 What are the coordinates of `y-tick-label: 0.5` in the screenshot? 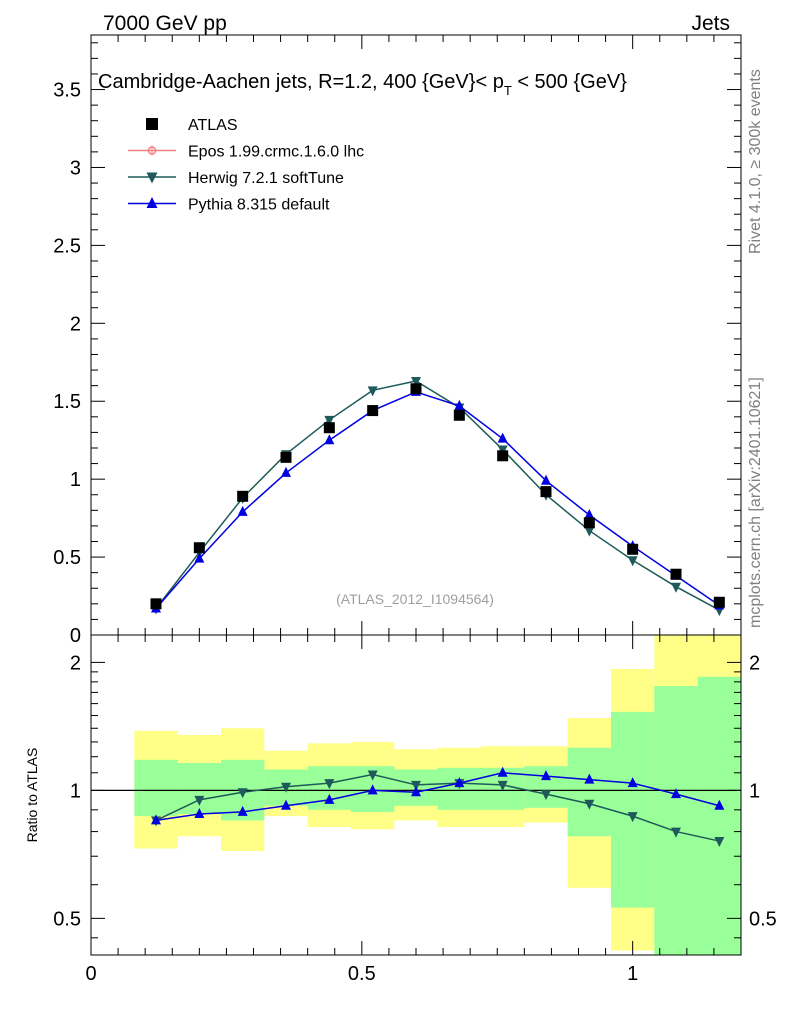 It's located at (67, 558).